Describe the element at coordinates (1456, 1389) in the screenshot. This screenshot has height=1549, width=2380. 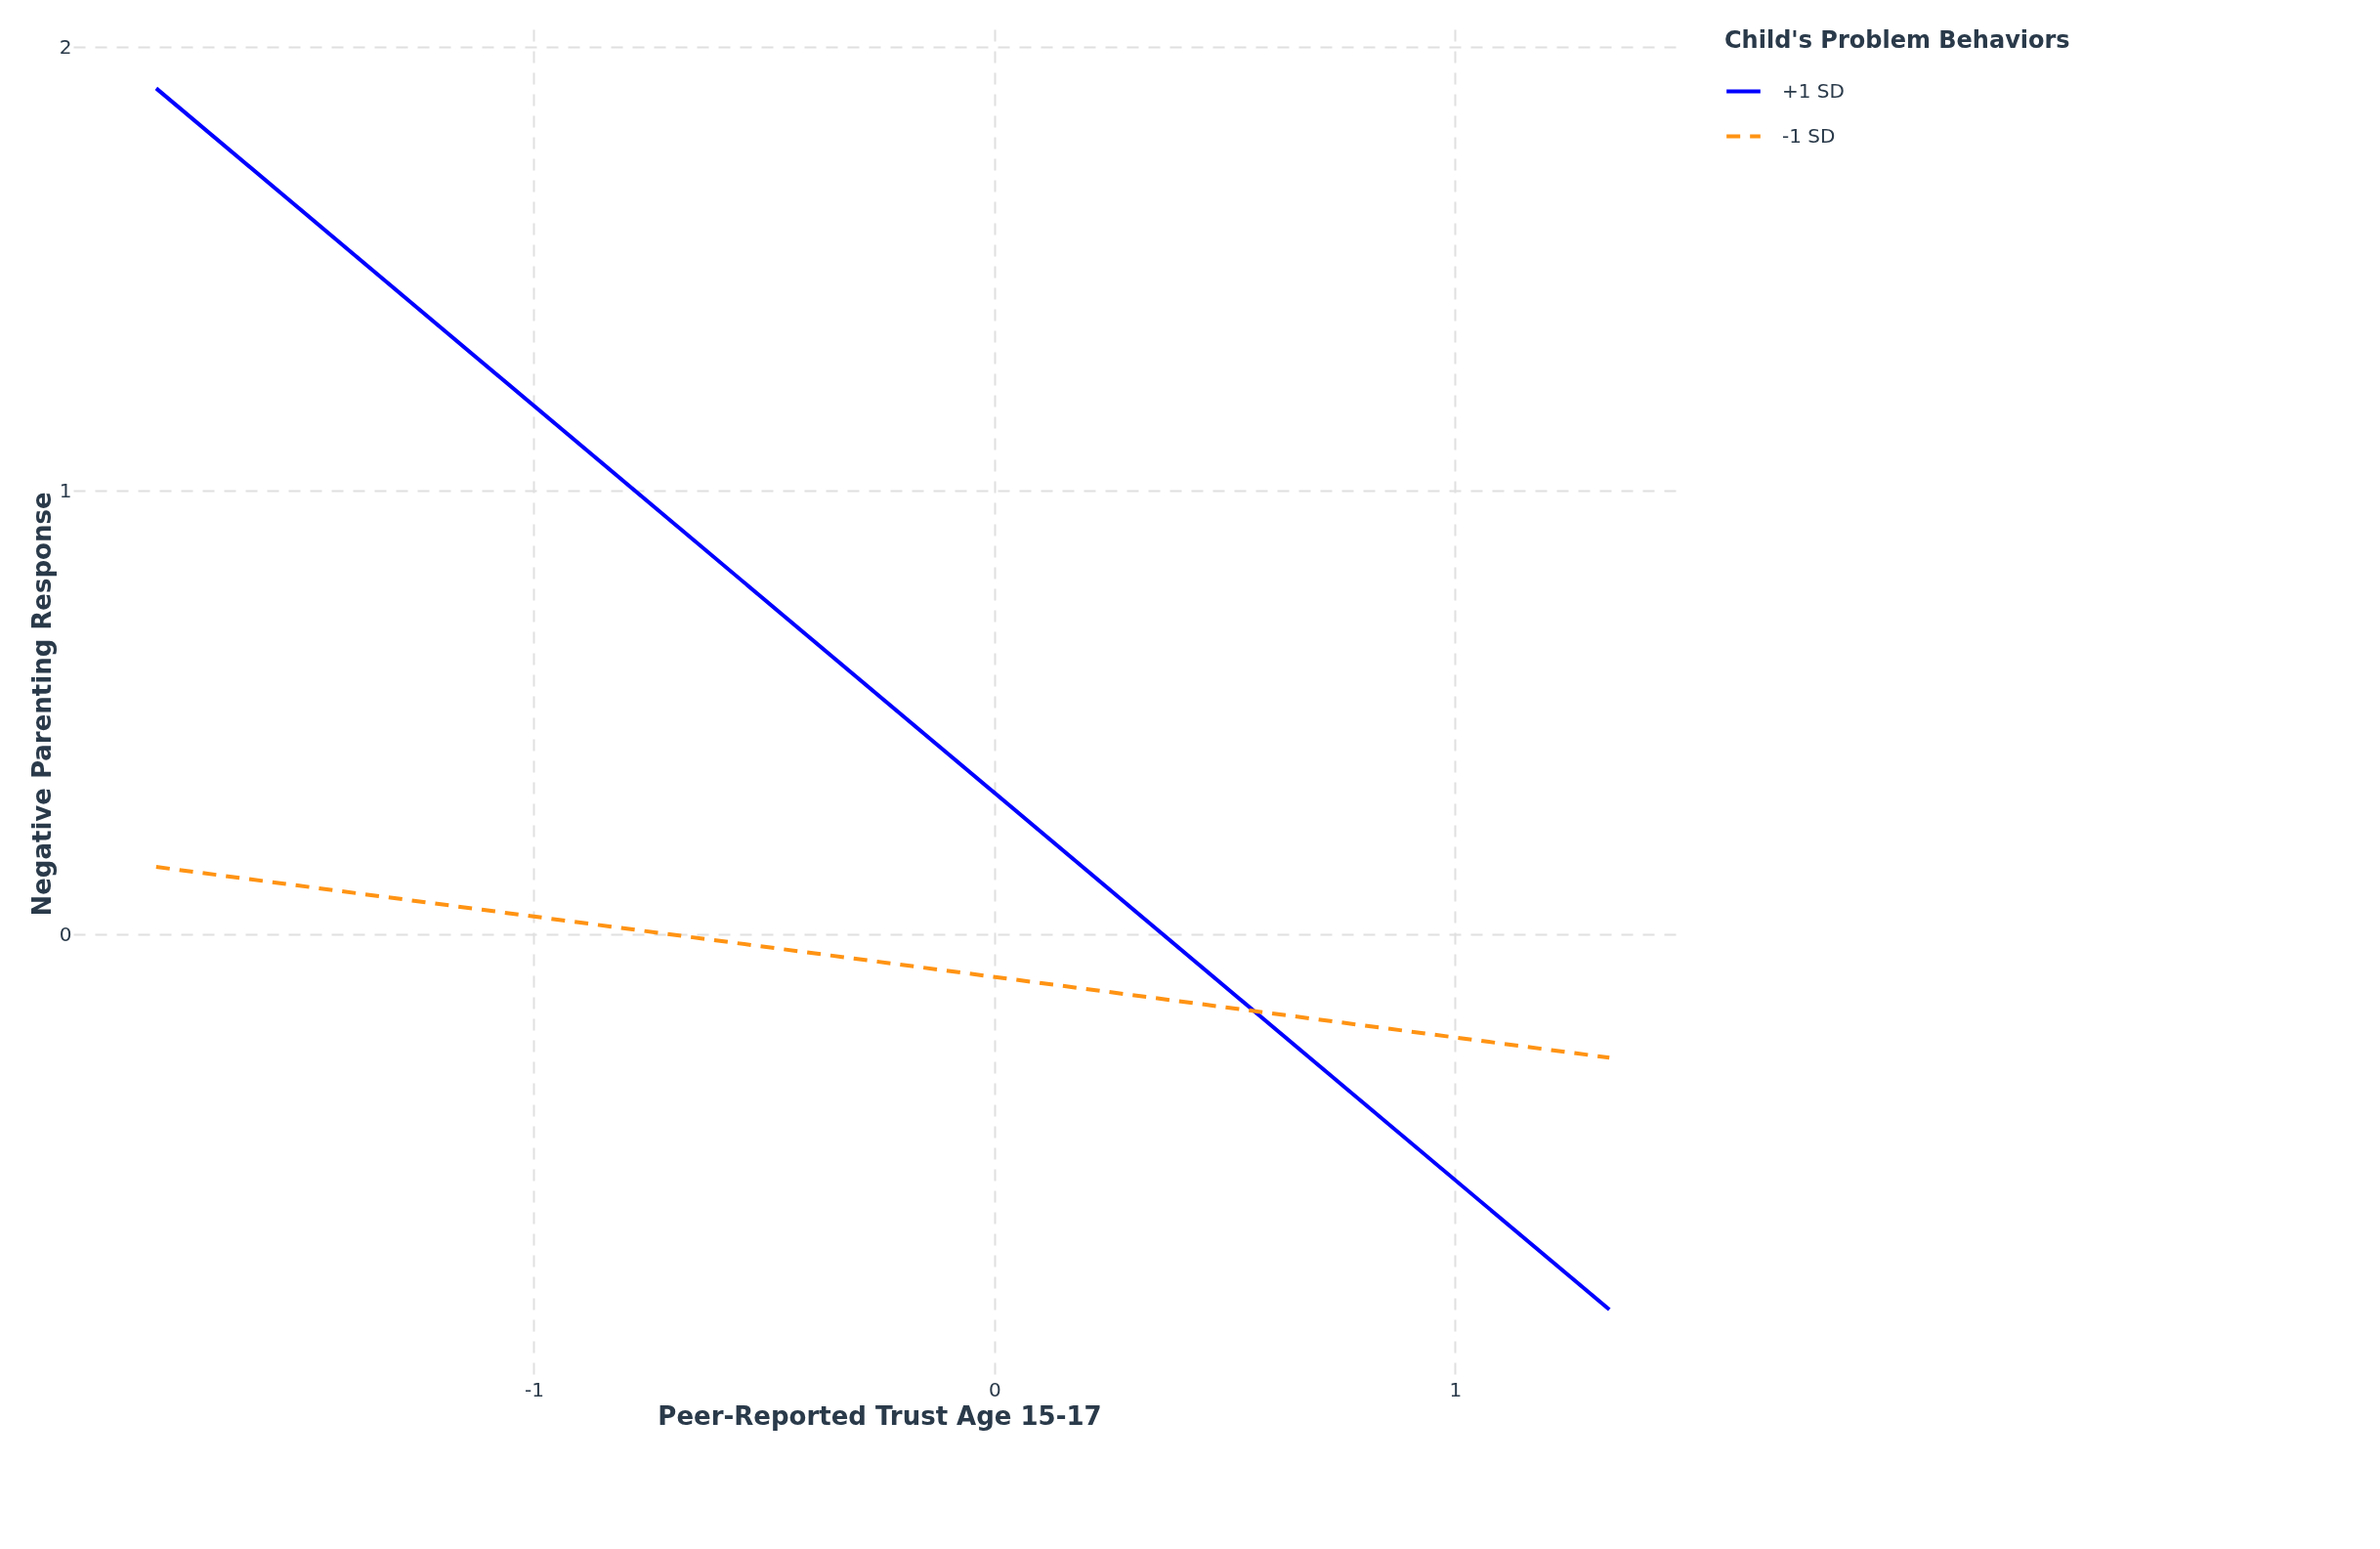
I see `x-tick-label: 1` at that location.